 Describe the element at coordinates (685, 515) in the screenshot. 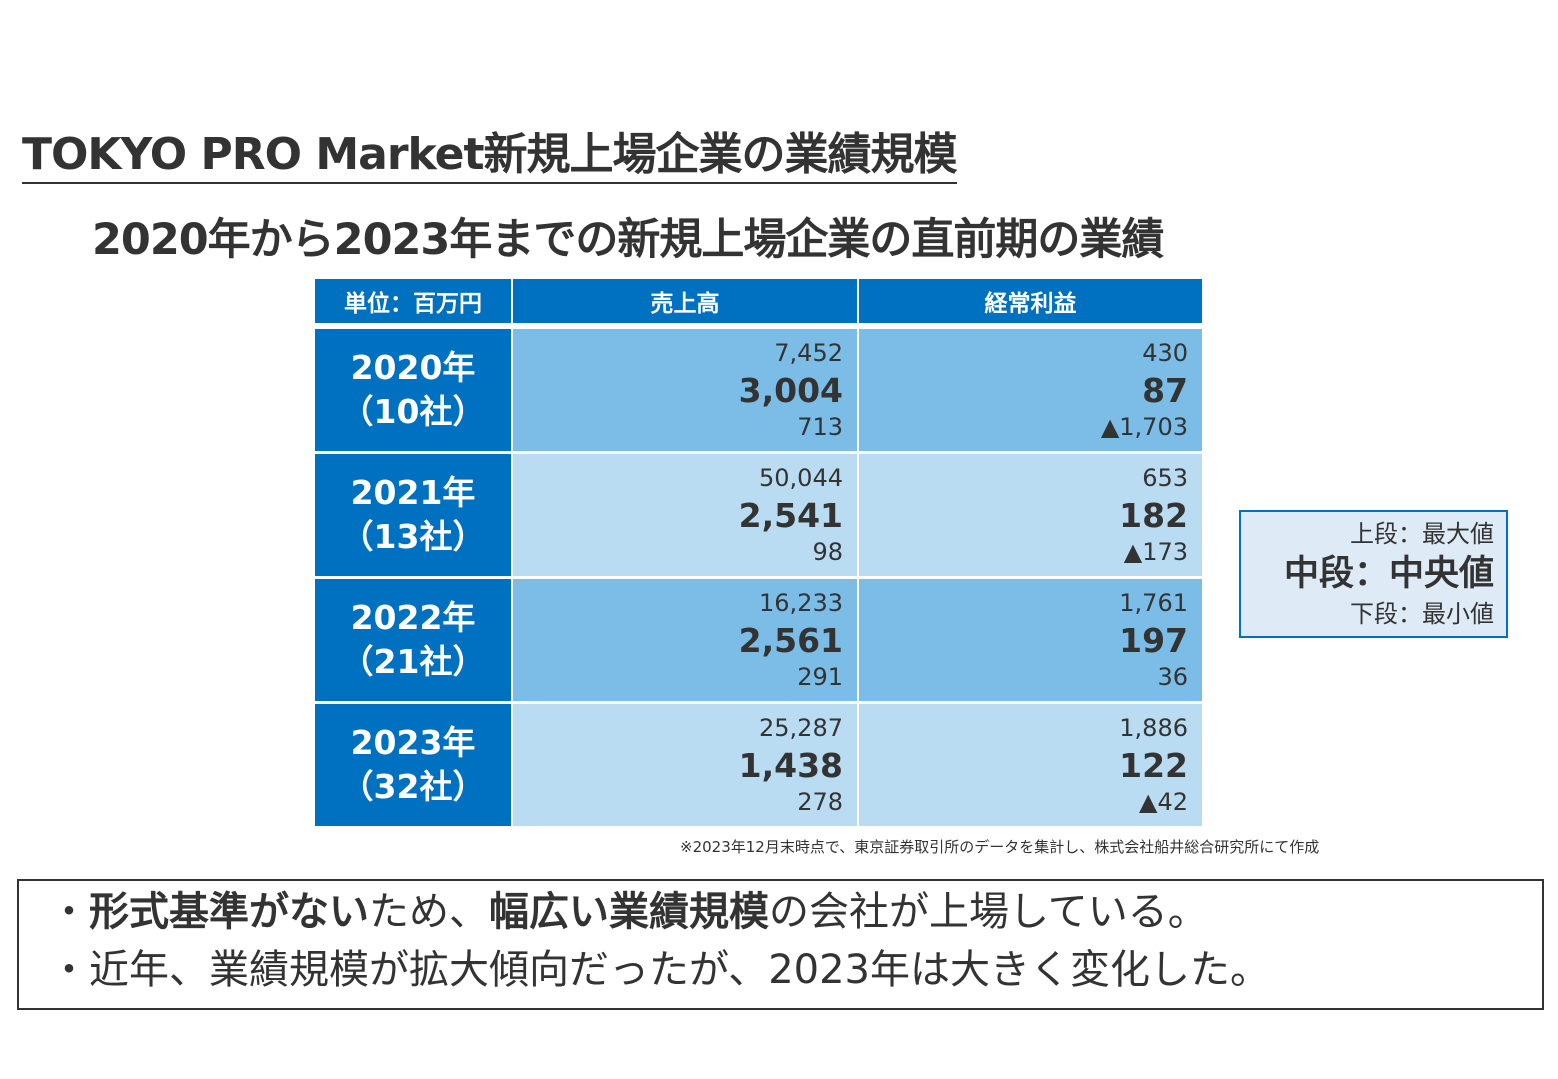

I see `sales-cell: 50,044 2,541 98` at that location.